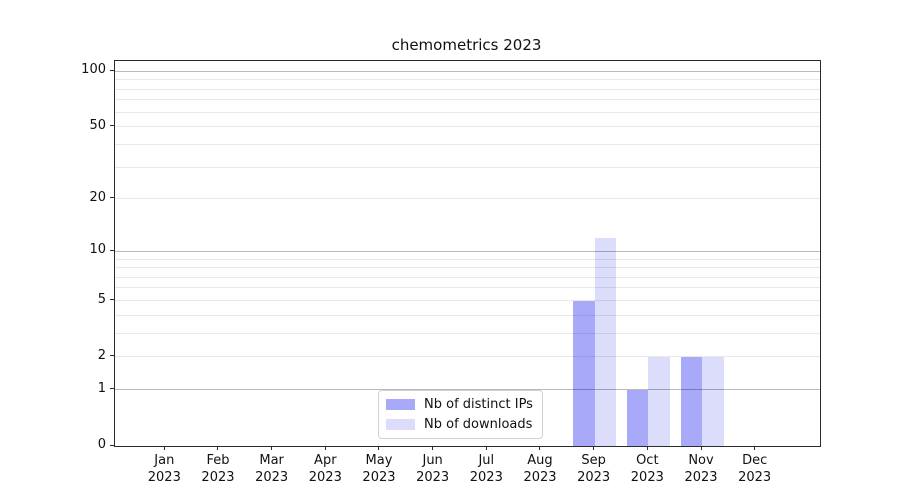 This screenshot has width=900, height=500. I want to click on x-tick-label: Sep 2023, so click(594, 469).